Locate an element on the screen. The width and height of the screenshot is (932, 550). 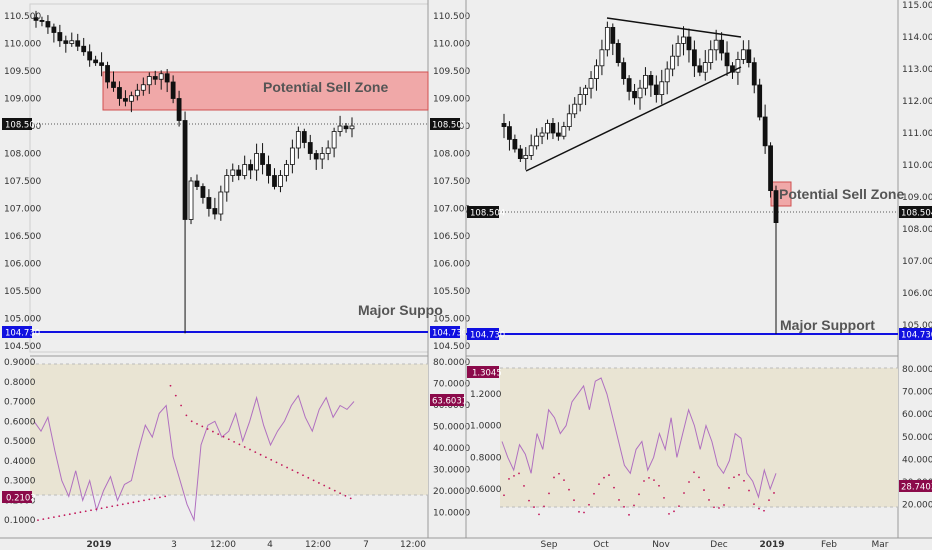
right-price-tick: 111.000 is located at coordinates (917, 134).